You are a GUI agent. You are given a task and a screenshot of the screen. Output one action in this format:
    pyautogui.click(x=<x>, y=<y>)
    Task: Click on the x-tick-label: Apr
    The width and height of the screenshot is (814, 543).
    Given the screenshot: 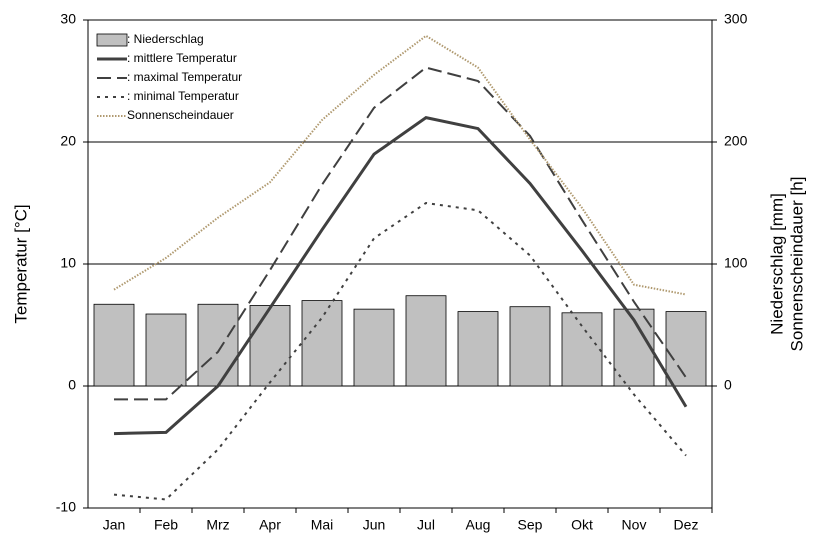 What is the action you would take?
    pyautogui.click(x=270, y=525)
    